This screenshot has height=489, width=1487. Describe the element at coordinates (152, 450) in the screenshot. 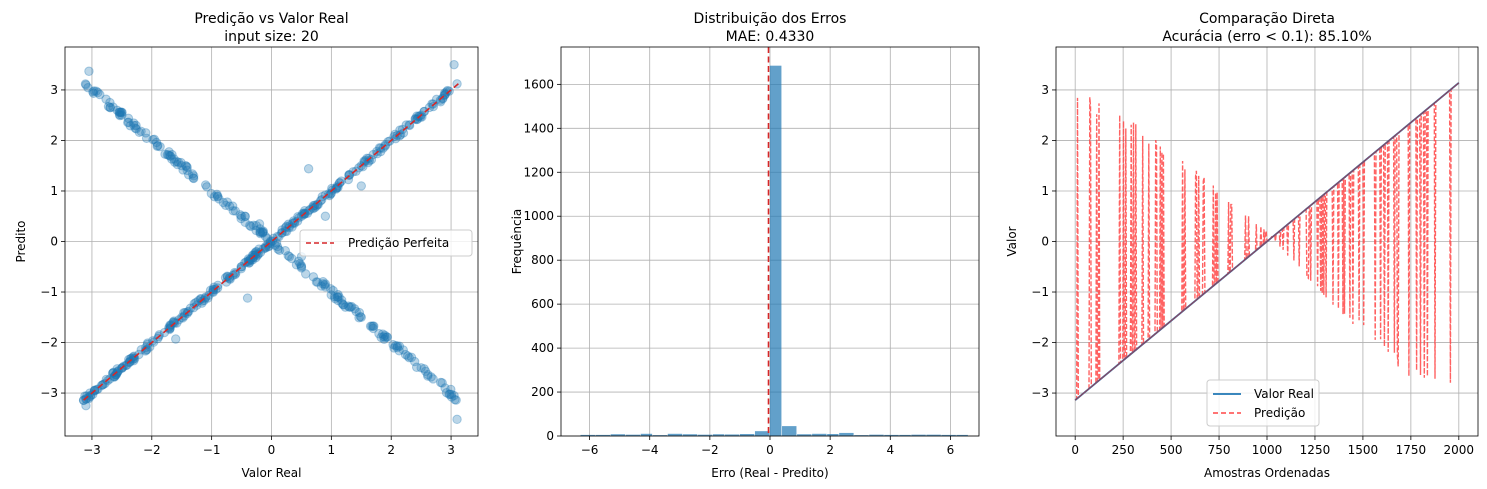

I see `tick-label-x: −2` at that location.